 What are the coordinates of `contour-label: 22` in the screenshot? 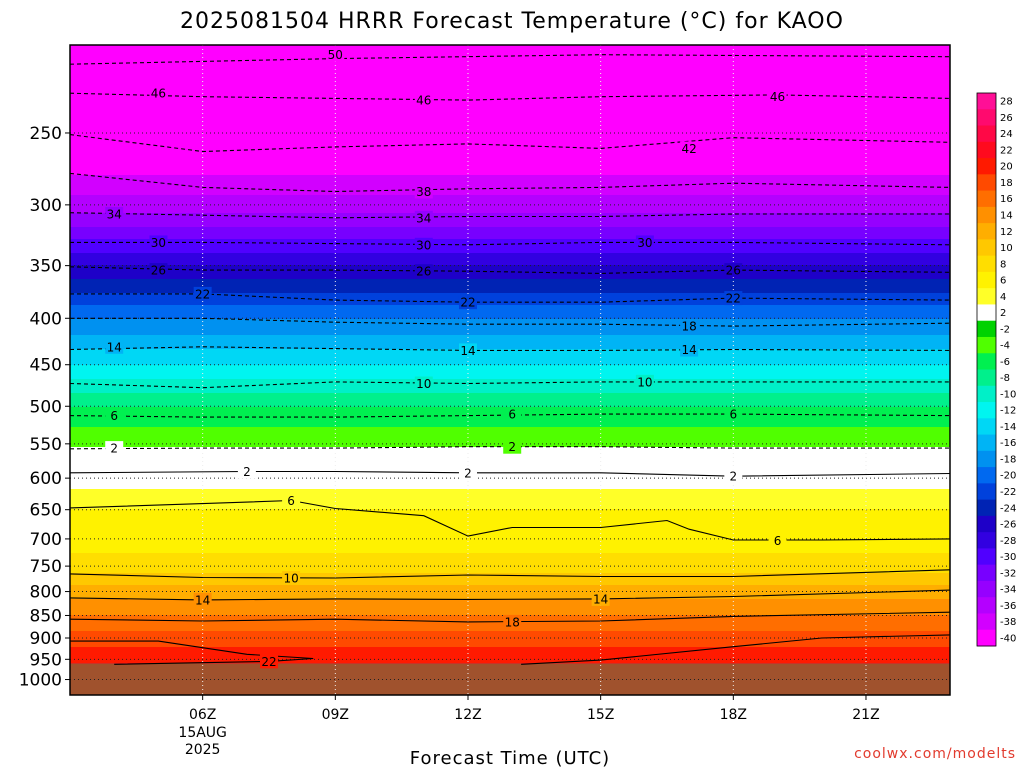 It's located at (733, 299).